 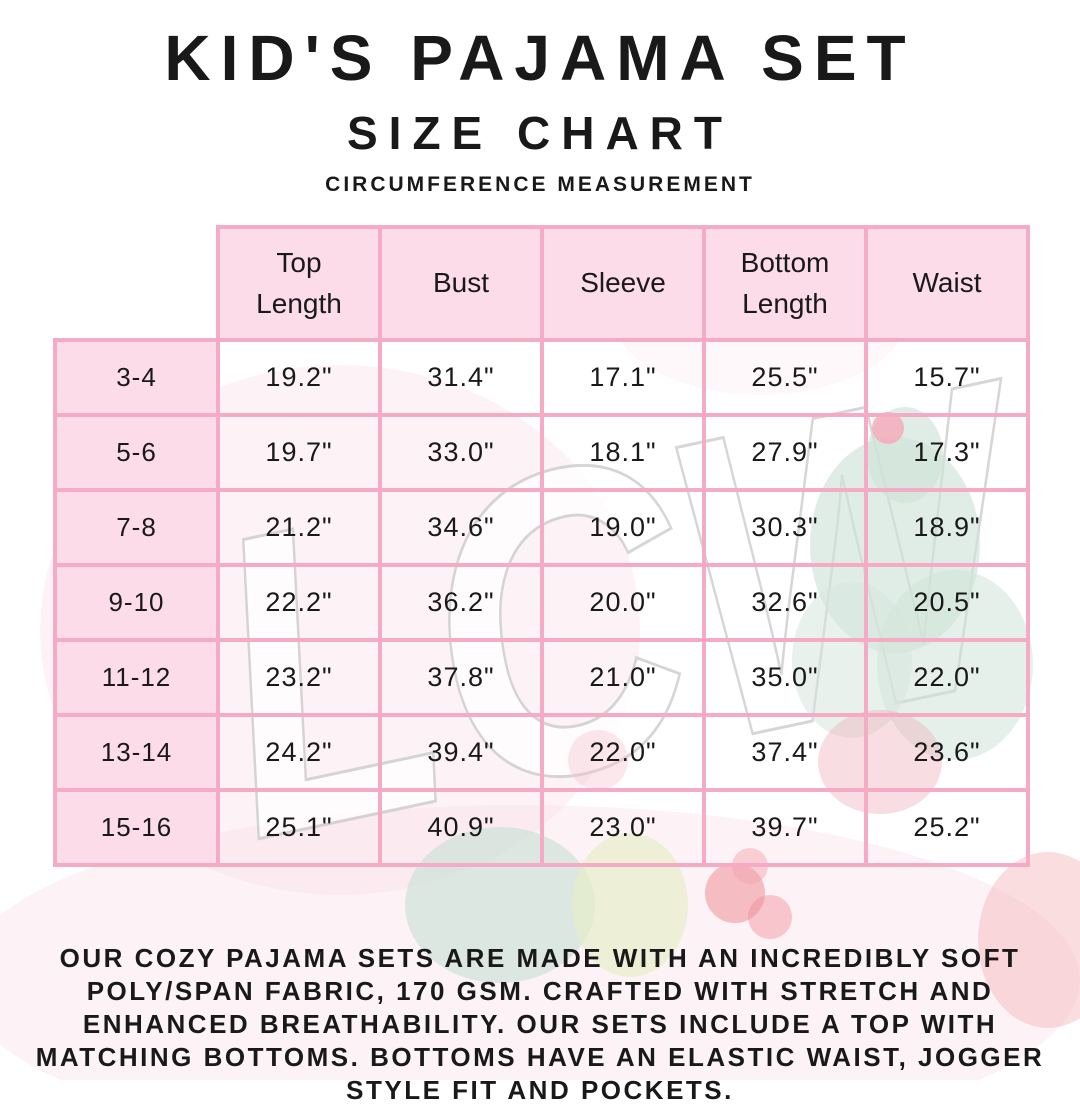 I want to click on size-row-3-4: 3-4 19.2" 31.4" 17.1" 25.5" 15.7", so click(x=541, y=377).